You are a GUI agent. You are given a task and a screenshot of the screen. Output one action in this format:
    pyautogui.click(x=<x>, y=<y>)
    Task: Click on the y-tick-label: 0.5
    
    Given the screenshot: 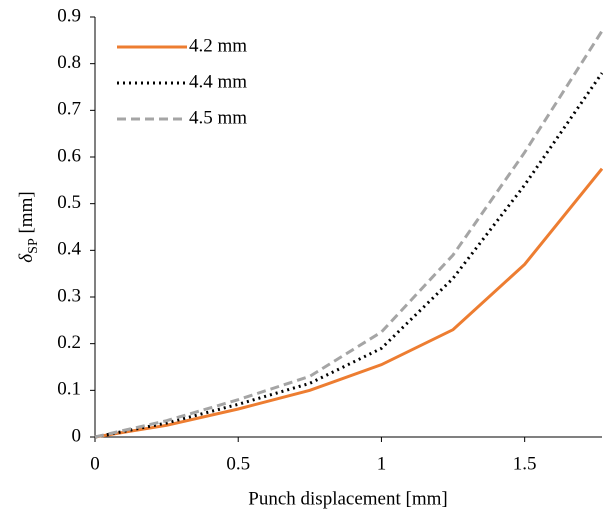 What is the action you would take?
    pyautogui.click(x=69, y=202)
    